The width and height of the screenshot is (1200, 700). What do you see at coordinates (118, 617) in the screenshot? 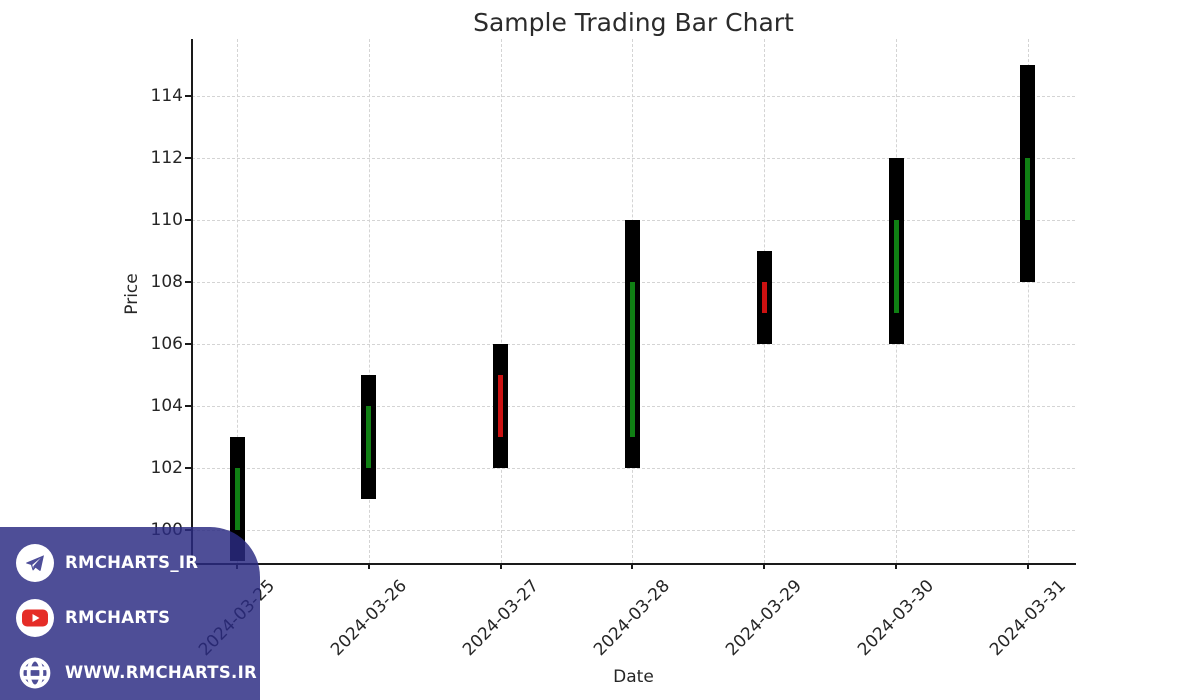
I see `youtube-handle: RMCHARTS` at bounding box center [118, 617].